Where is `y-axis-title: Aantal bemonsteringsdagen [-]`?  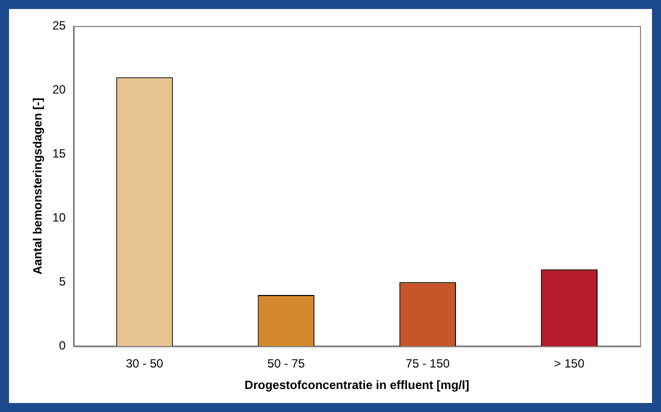 y-axis-title: Aantal bemonsteringsdagen [-] is located at coordinates (37, 186).